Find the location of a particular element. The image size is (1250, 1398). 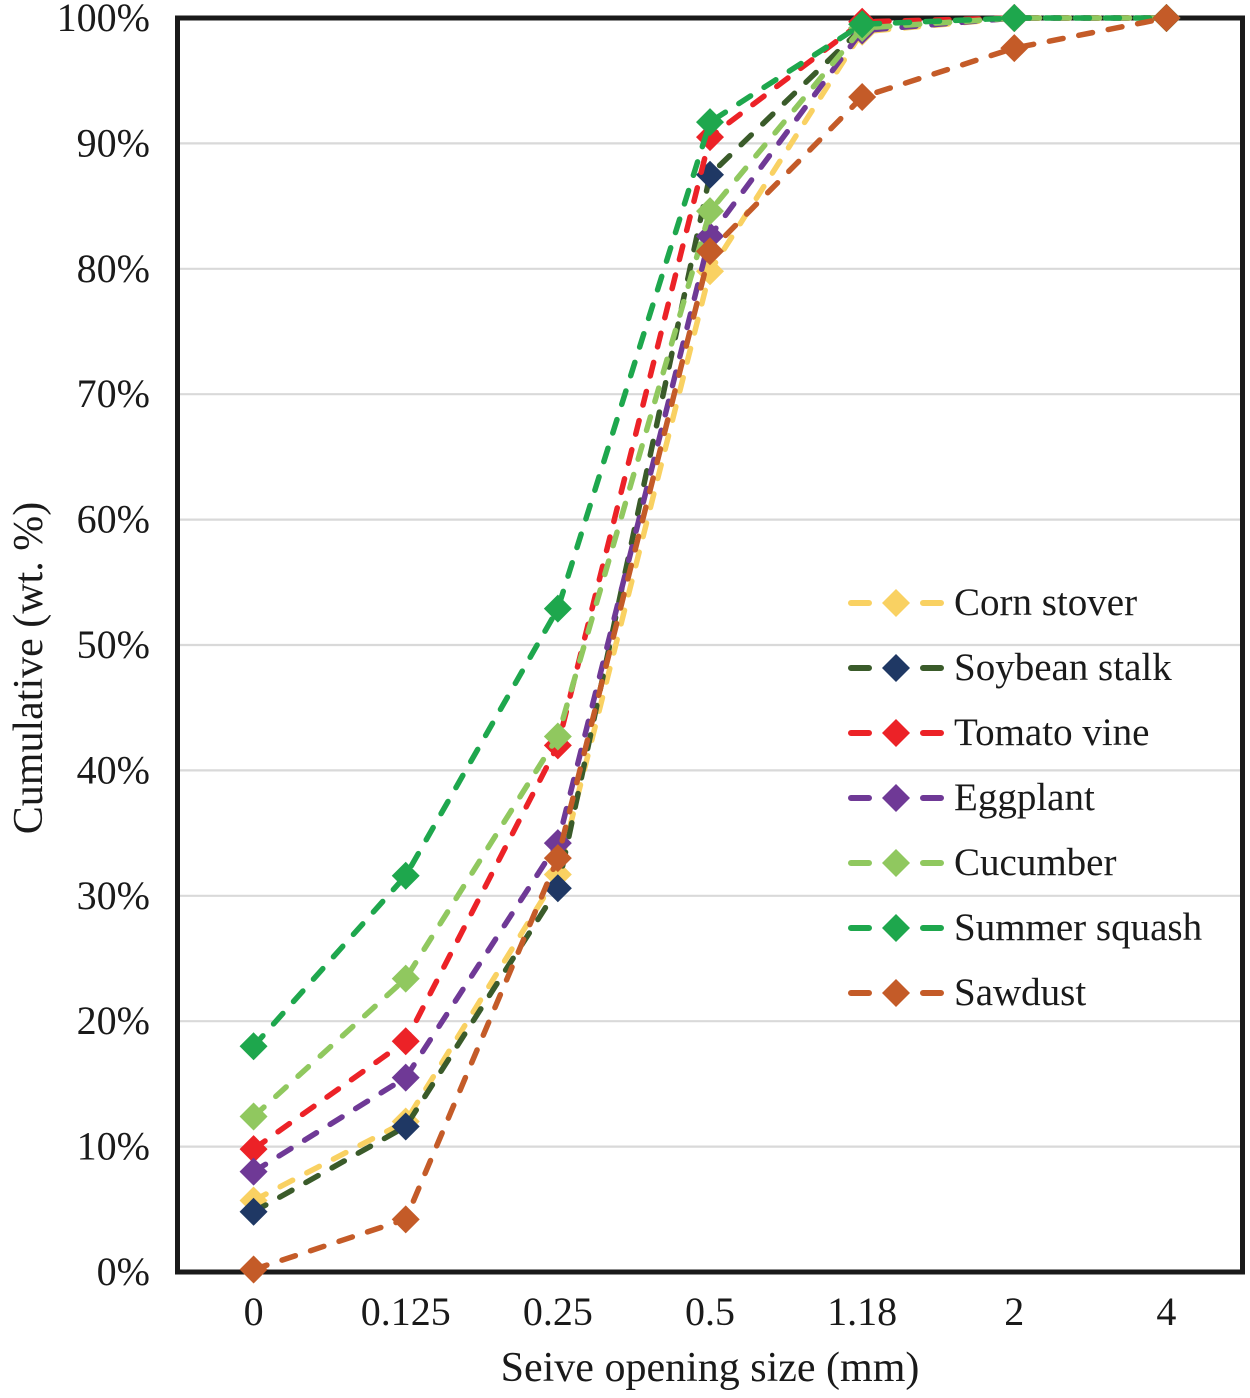

x-tick-label: 0.125 is located at coordinates (406, 1311).